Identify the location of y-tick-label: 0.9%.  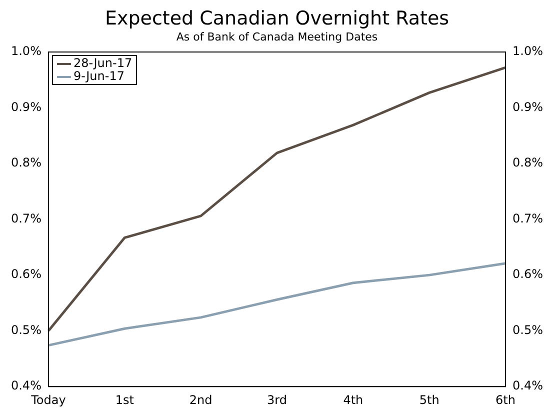
(26, 107).